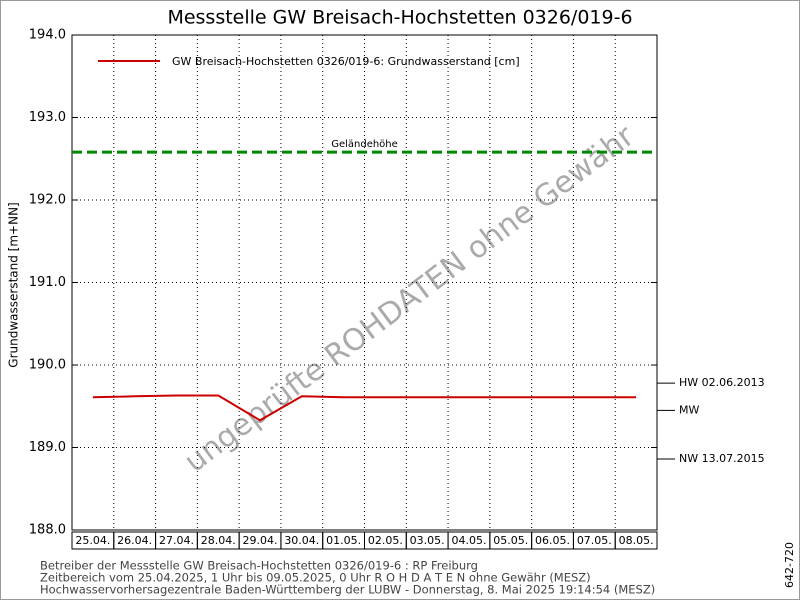 The height and width of the screenshot is (600, 800). I want to click on y-tick-label: 192.0, so click(47, 200).